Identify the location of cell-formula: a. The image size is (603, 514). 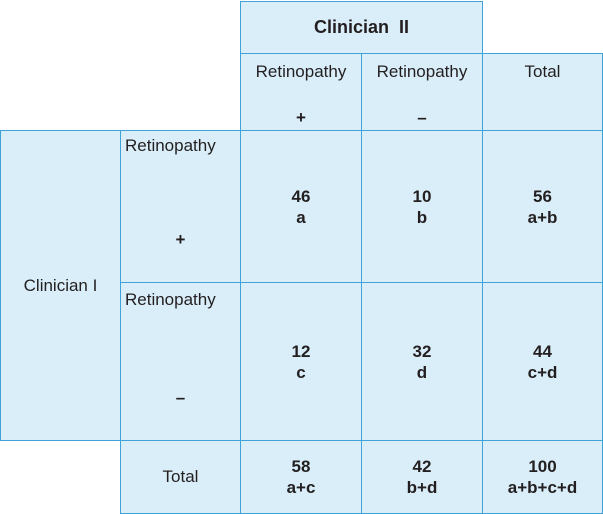
(301, 217).